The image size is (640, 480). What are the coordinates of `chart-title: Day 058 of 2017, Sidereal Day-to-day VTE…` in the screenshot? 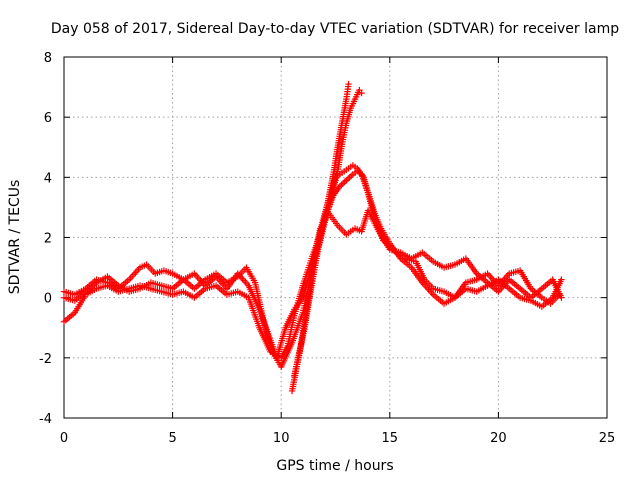 It's located at (335, 29).